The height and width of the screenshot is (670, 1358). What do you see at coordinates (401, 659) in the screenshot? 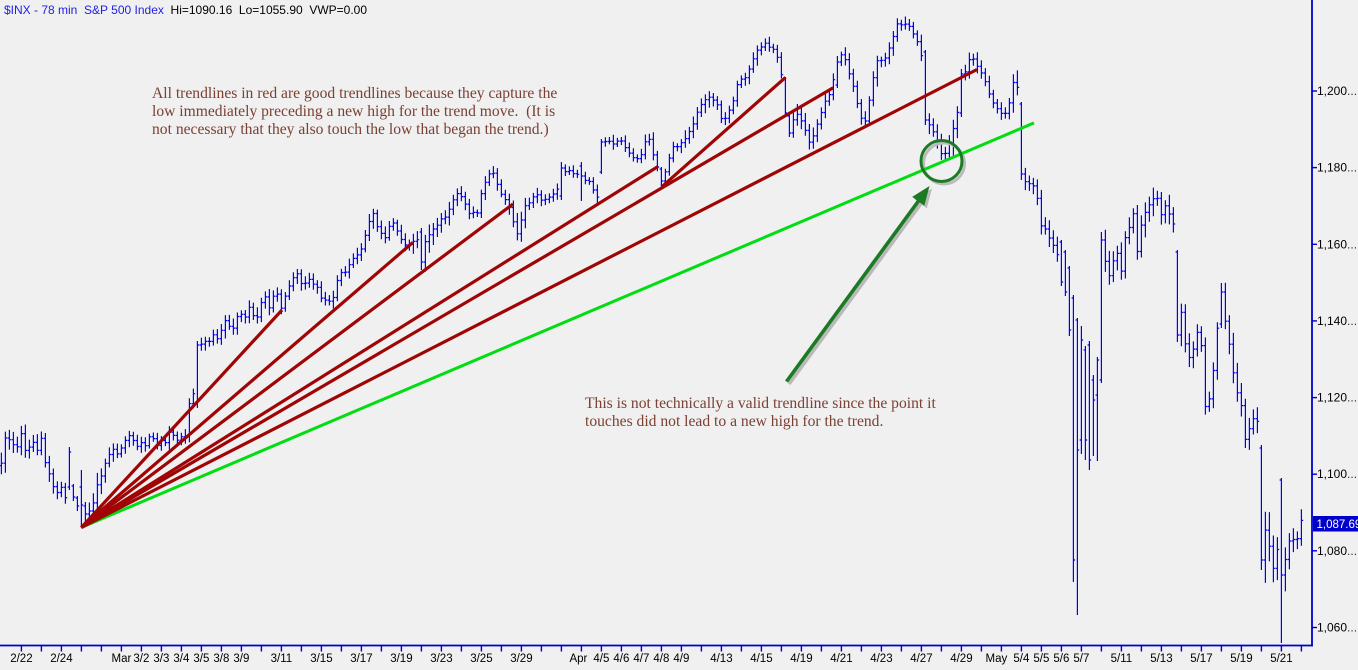
I see `svg-text: 3/19` at bounding box center [401, 659].